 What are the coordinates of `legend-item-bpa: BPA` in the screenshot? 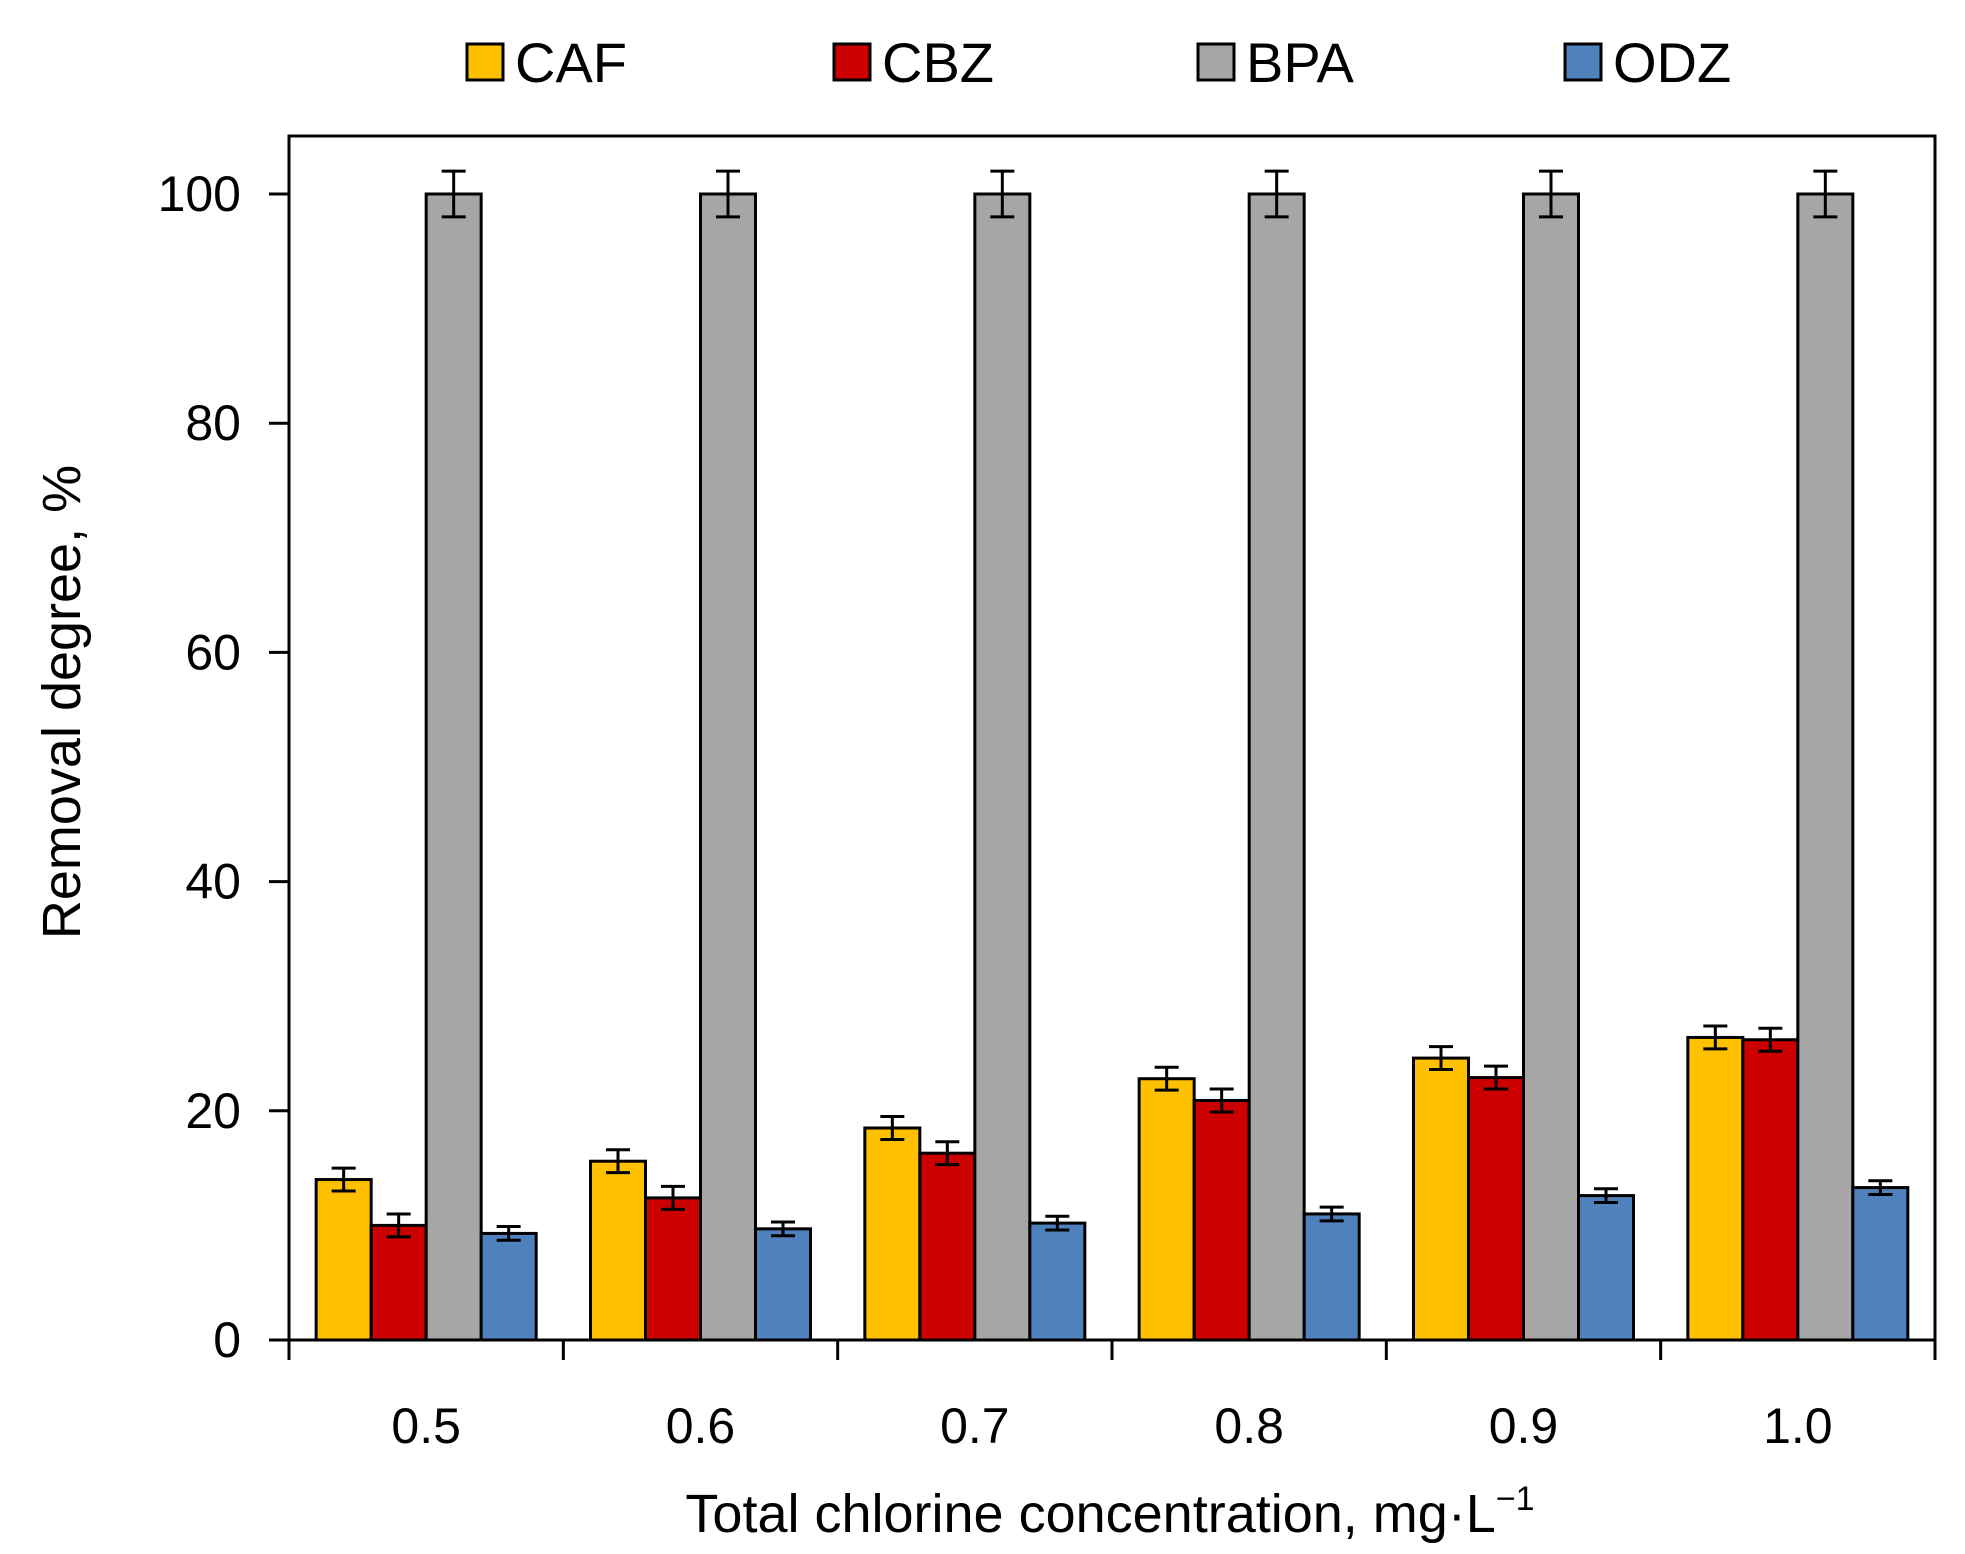 It's located at (1275, 62).